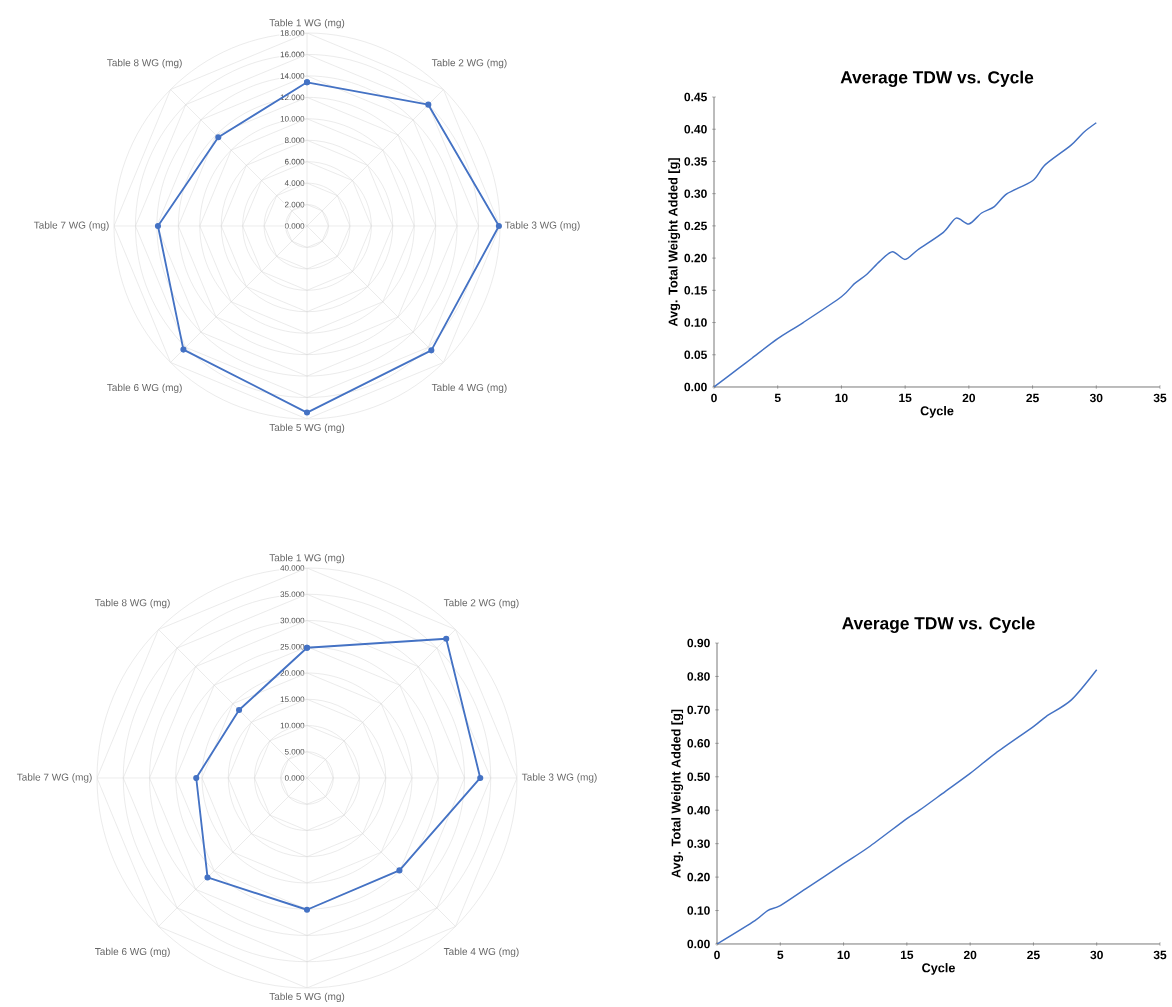 Image resolution: width=1172 pixels, height=1007 pixels. Describe the element at coordinates (695, 226) in the screenshot. I see `y-tick-label: 0.25` at that location.